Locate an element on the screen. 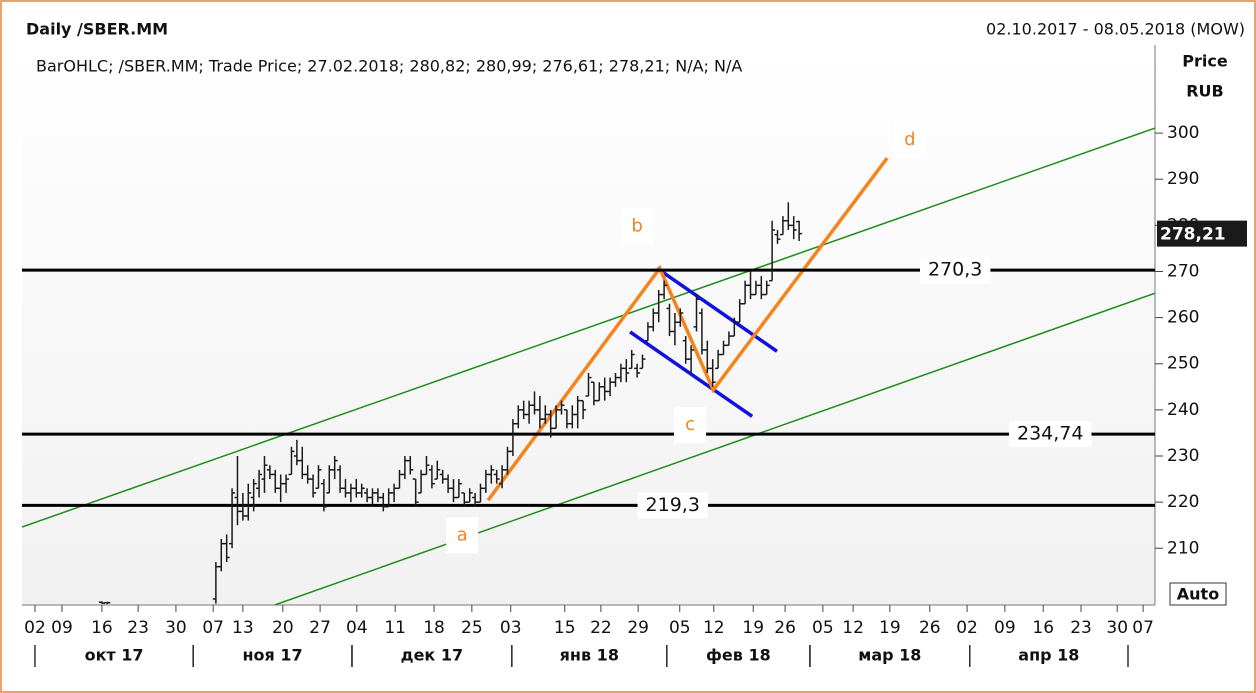 Image resolution: width=1256 pixels, height=693 pixels. y-axis-title: Price is located at coordinates (1205, 61).